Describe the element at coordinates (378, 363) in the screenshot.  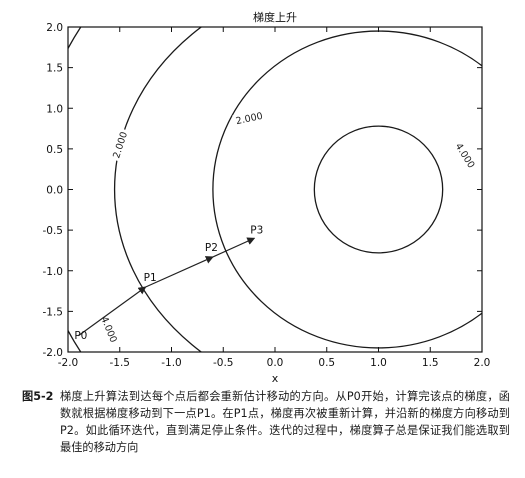
I see `x-tick-label: 1.0` at that location.